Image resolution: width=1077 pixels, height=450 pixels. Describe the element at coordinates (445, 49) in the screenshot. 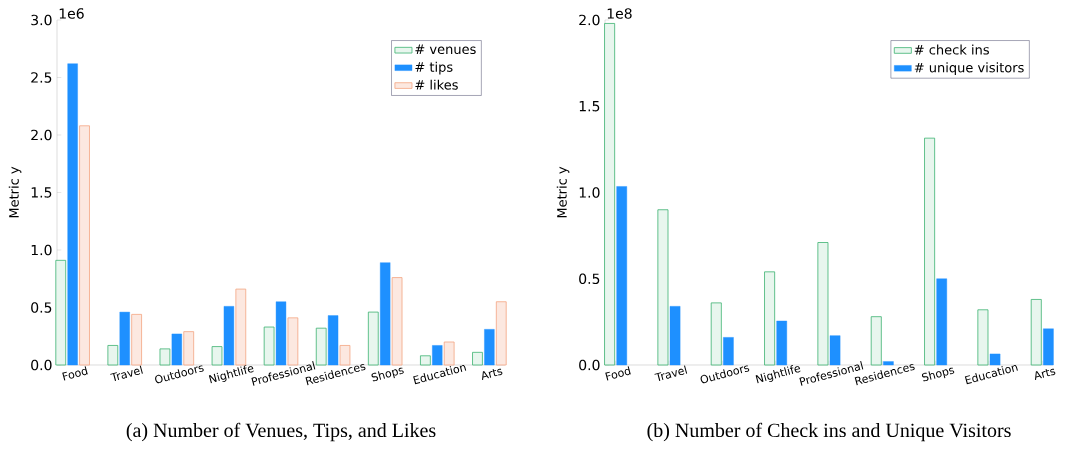

I see `legend-label: # venues` at that location.